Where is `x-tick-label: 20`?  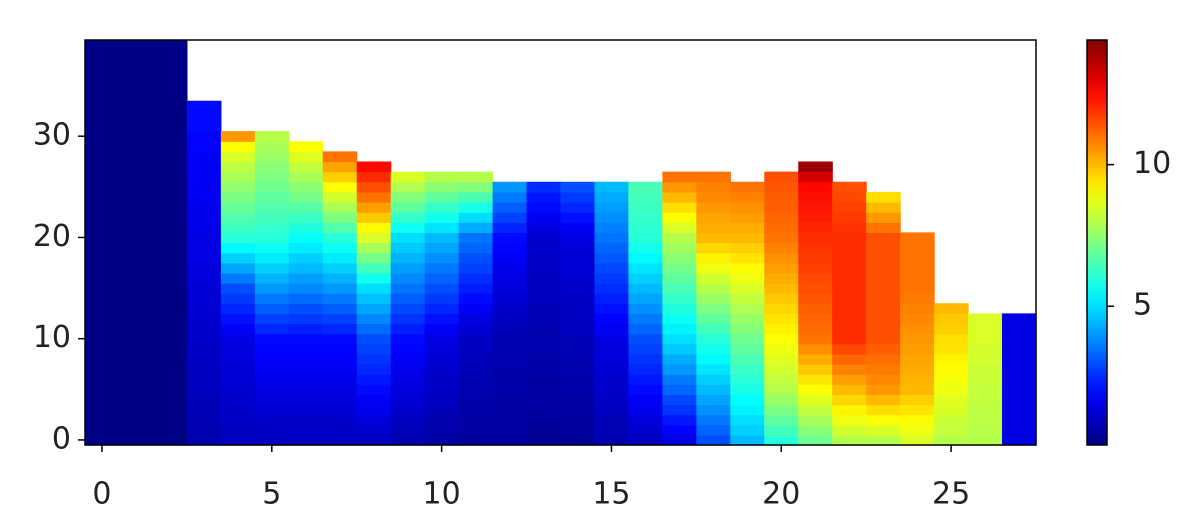 x-tick-label: 20 is located at coordinates (781, 494).